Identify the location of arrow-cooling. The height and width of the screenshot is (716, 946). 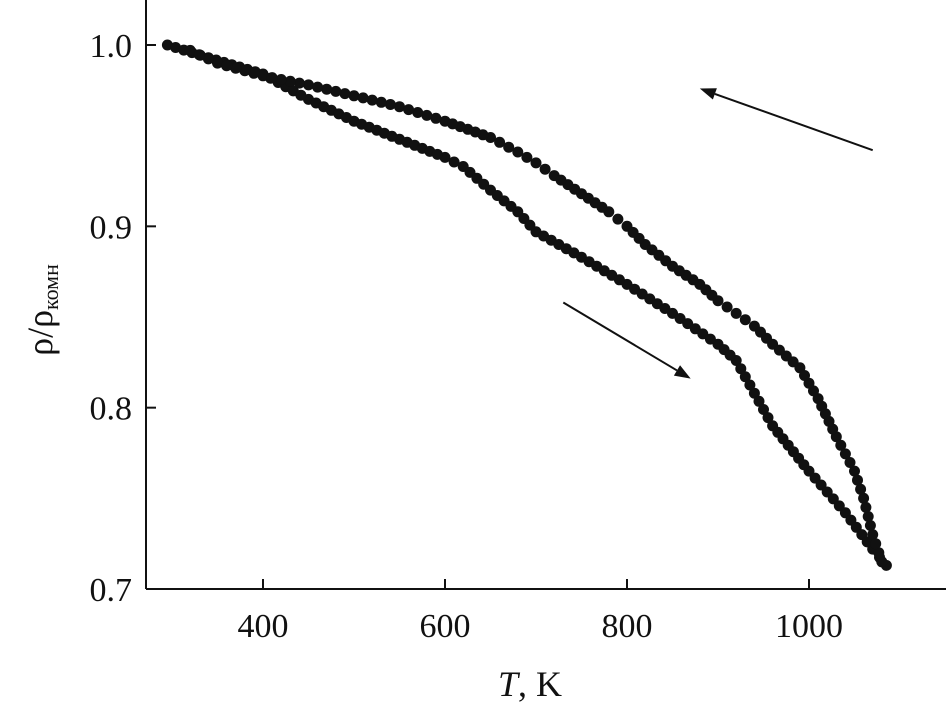
(786, 120).